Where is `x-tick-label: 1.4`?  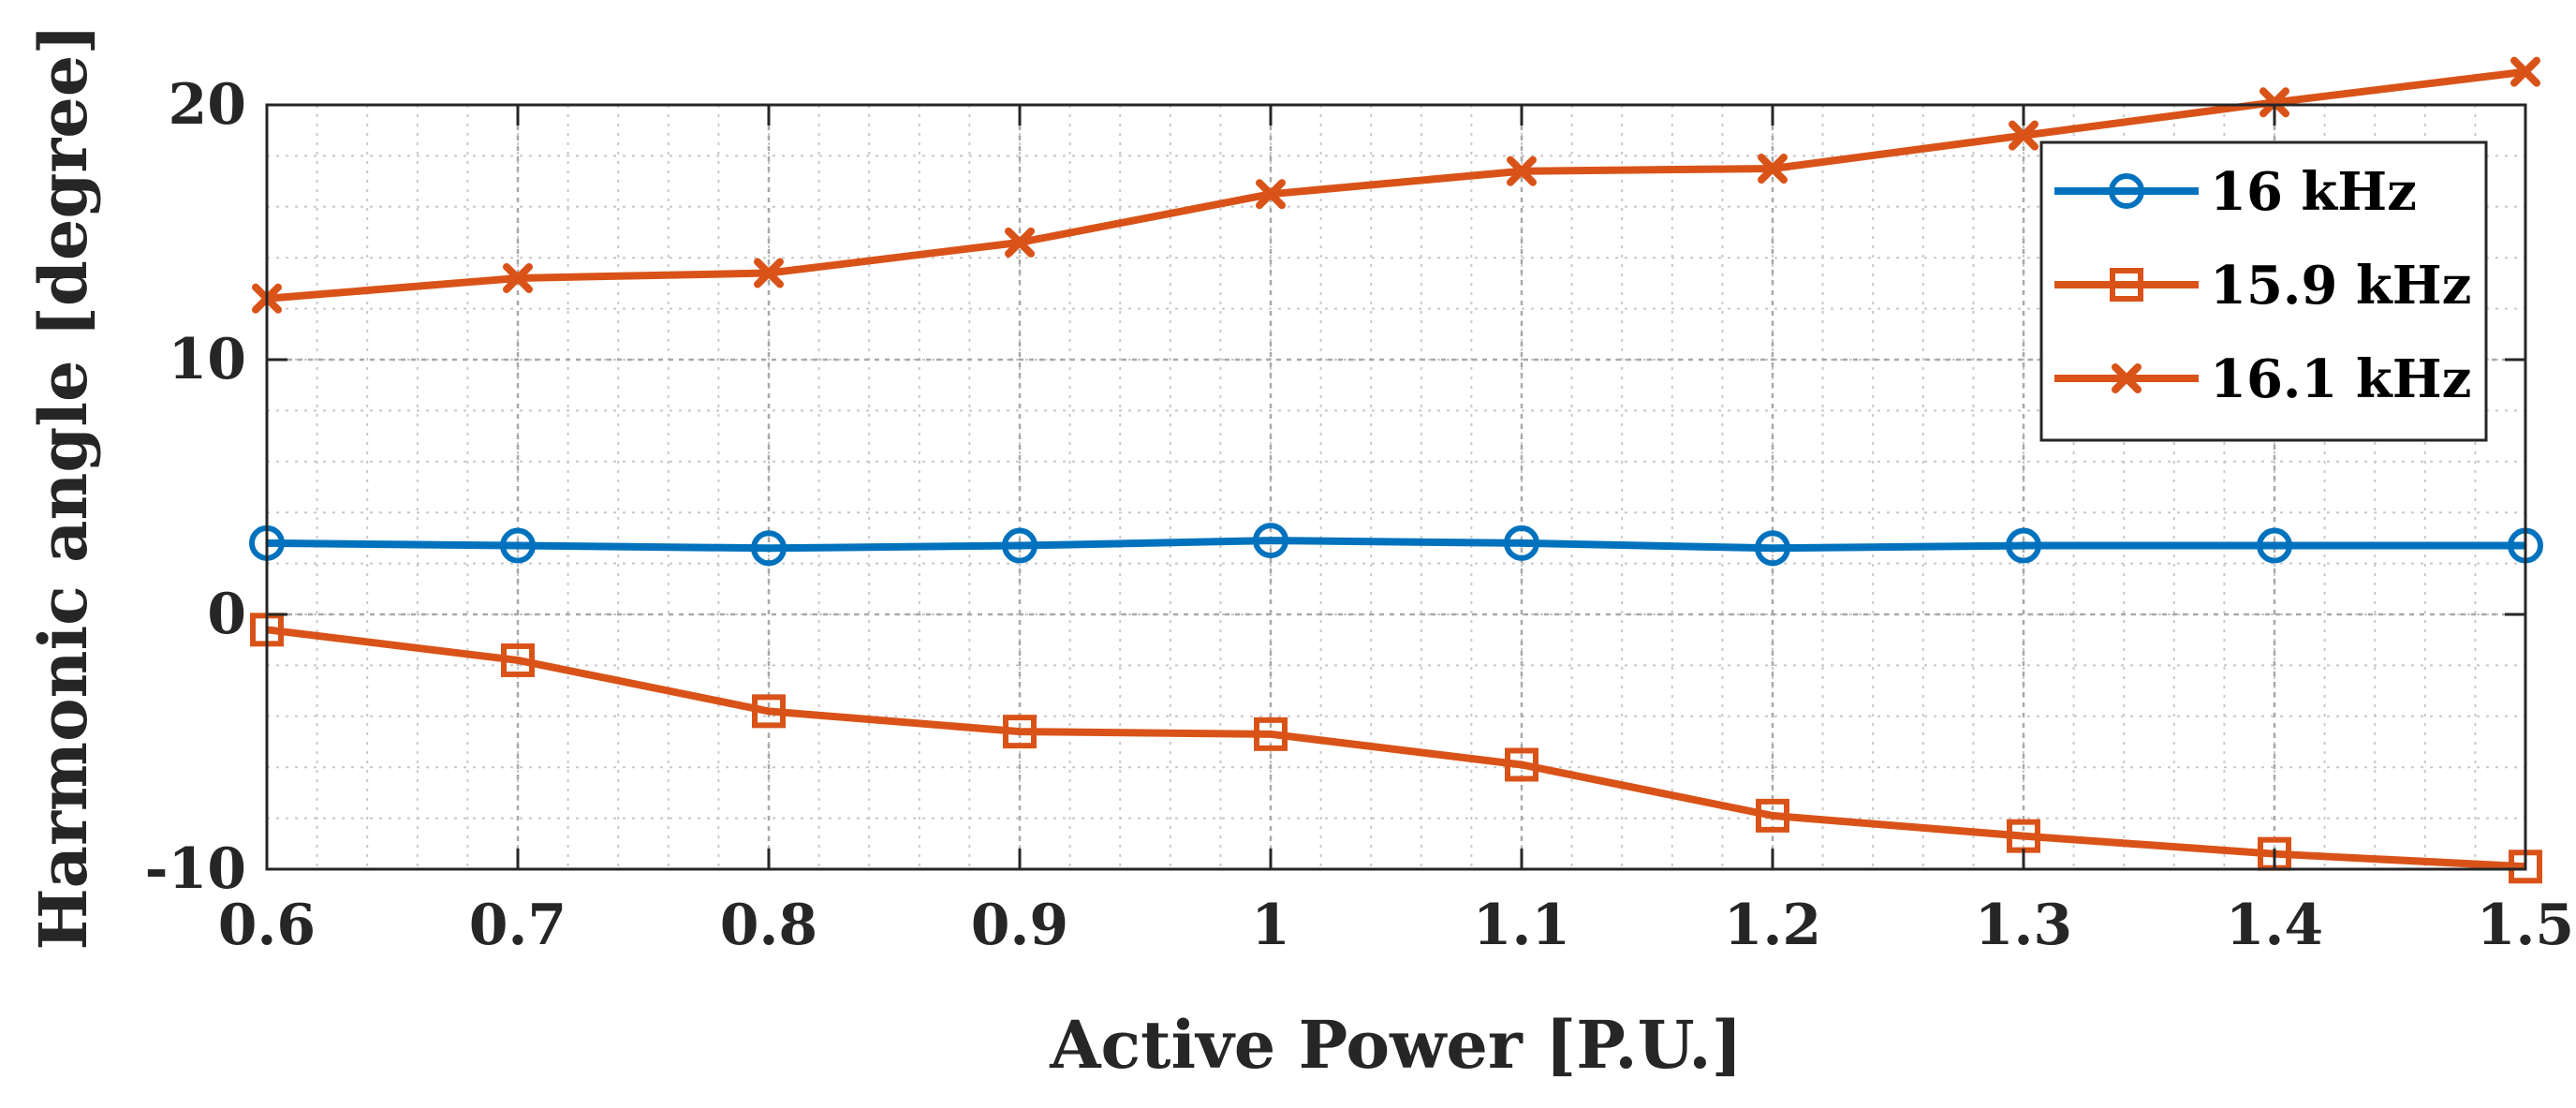
x-tick-label: 1.4 is located at coordinates (2274, 925).